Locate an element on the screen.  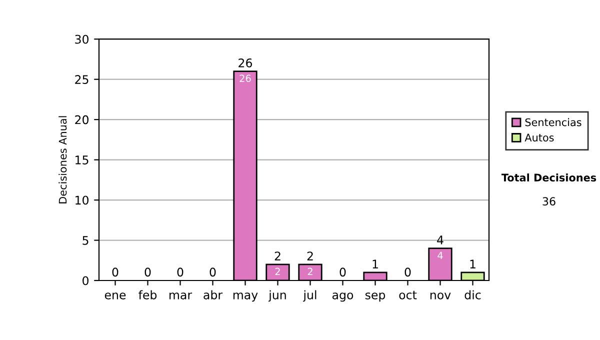
total-label: 26 is located at coordinates (245, 63).